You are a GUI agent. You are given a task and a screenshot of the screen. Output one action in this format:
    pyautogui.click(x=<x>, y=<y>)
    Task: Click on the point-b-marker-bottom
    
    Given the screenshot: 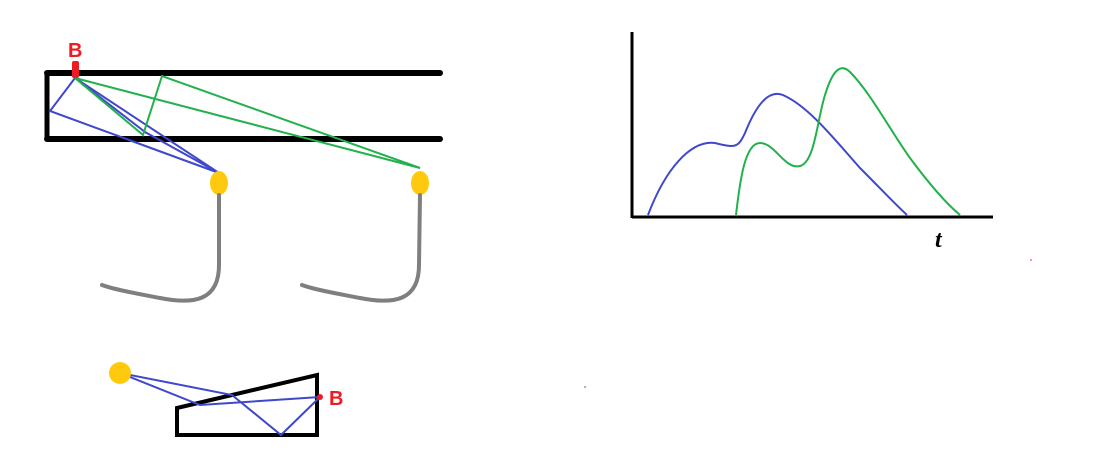 What is the action you would take?
    pyautogui.click(x=320, y=397)
    